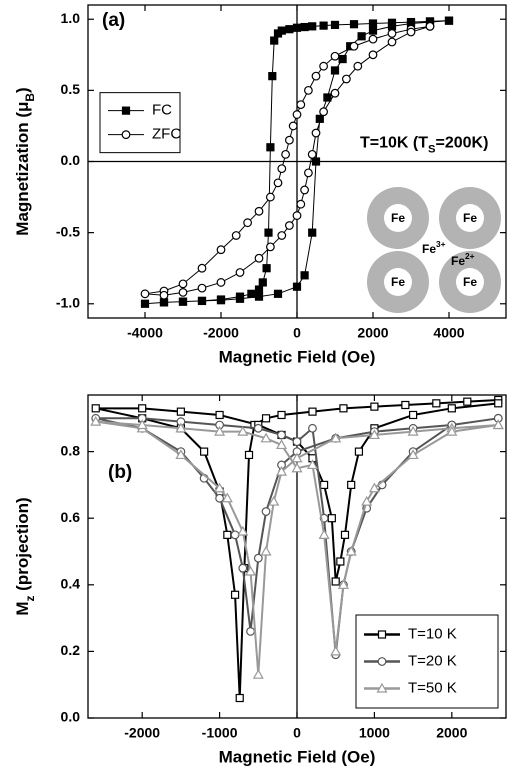 This screenshot has height=778, width=508. Describe the element at coordinates (372, 333) in the screenshot. I see `x-tick-label: 2000` at that location.